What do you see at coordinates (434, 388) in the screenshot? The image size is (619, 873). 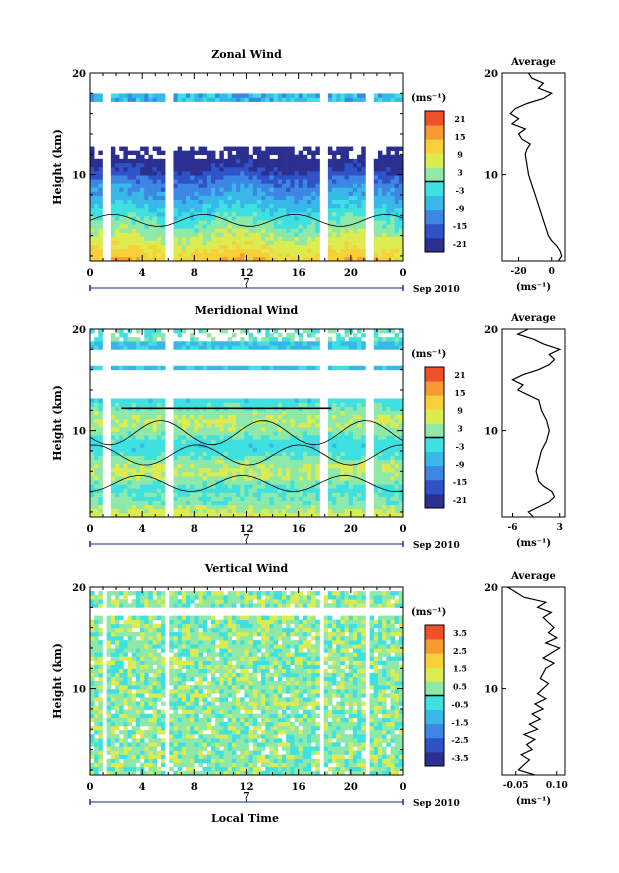 I see `colorbar-swatch` at bounding box center [434, 388].